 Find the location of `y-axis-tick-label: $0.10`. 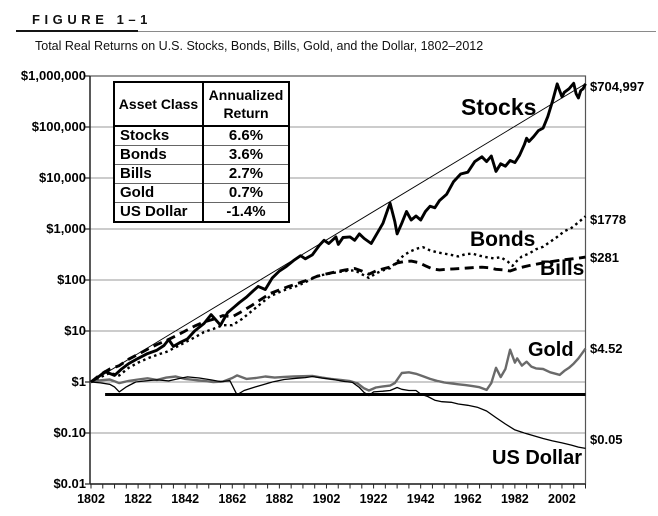

y-axis-tick-label: $0.10 is located at coordinates (69, 432).